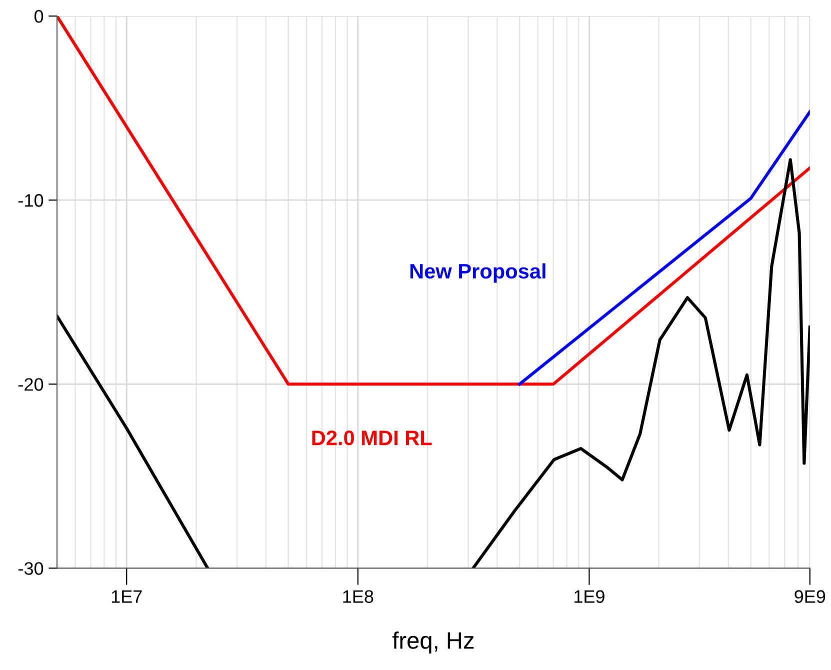 Image resolution: width=831 pixels, height=670 pixels. What do you see at coordinates (31, 200) in the screenshot?
I see `y-tick-label: -10` at bounding box center [31, 200].